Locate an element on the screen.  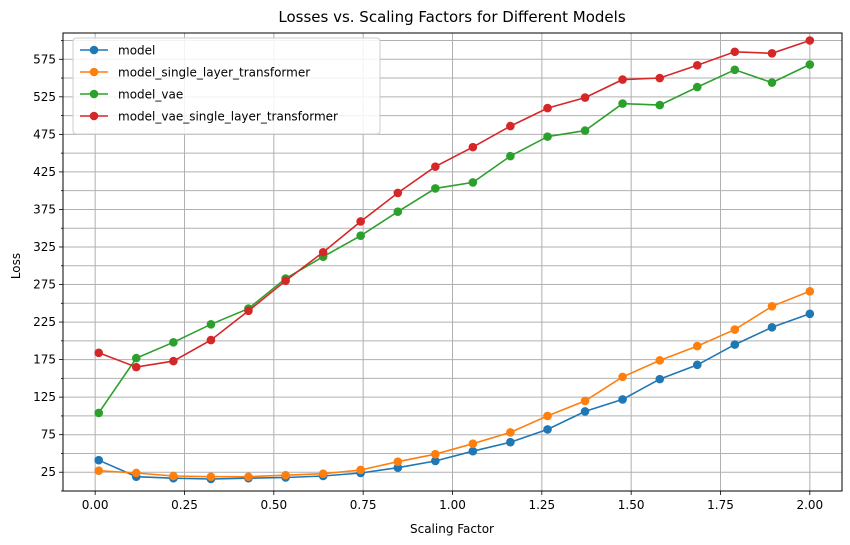
y-tick-label: 575 is located at coordinates (44, 59).